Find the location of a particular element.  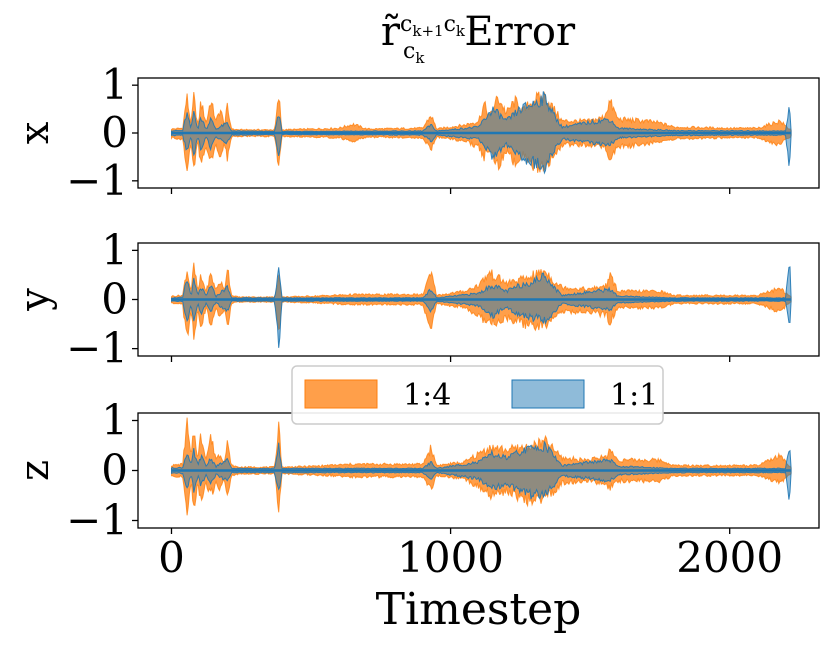

xtick-label-2: 2000 is located at coordinates (729, 557).